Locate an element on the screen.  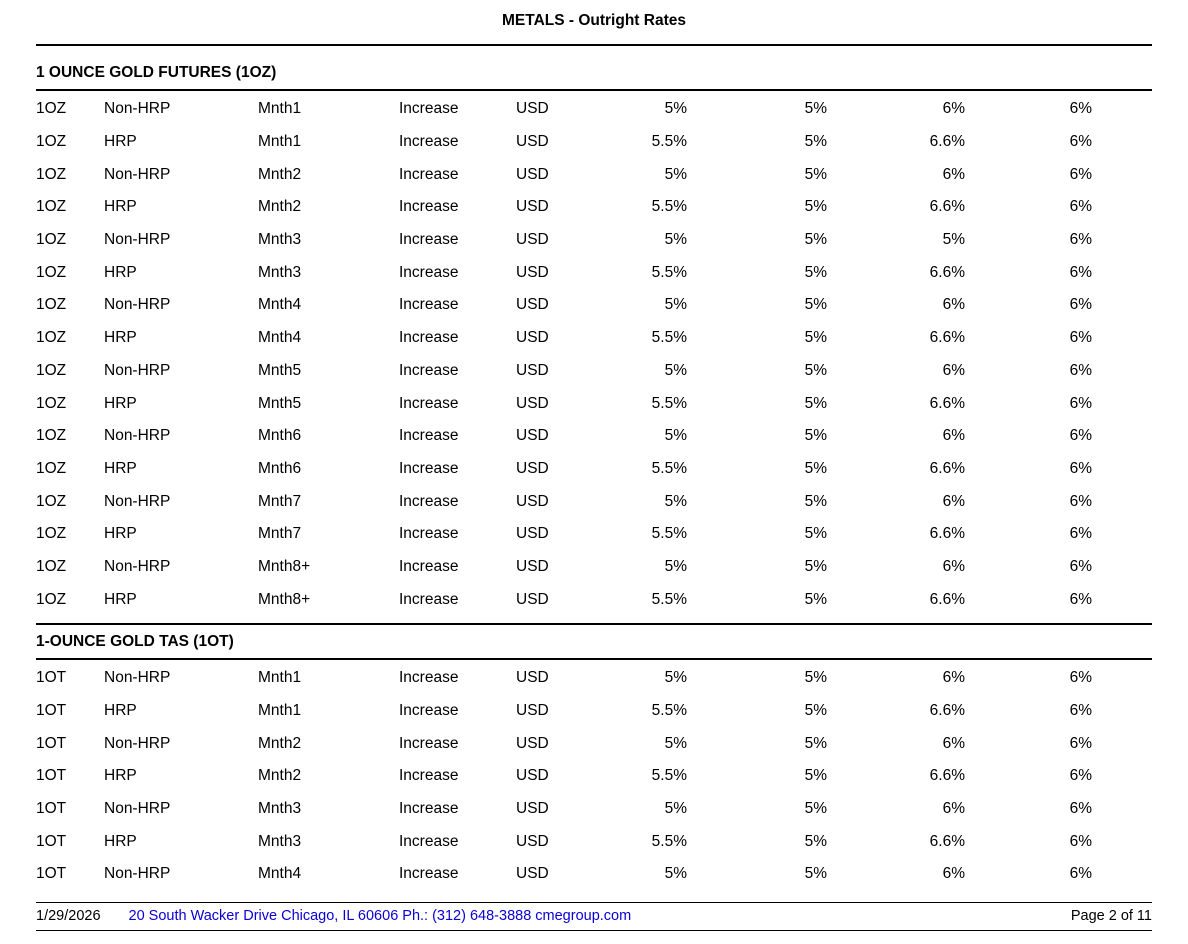
cell-month: Mnth6 is located at coordinates (280, 468).